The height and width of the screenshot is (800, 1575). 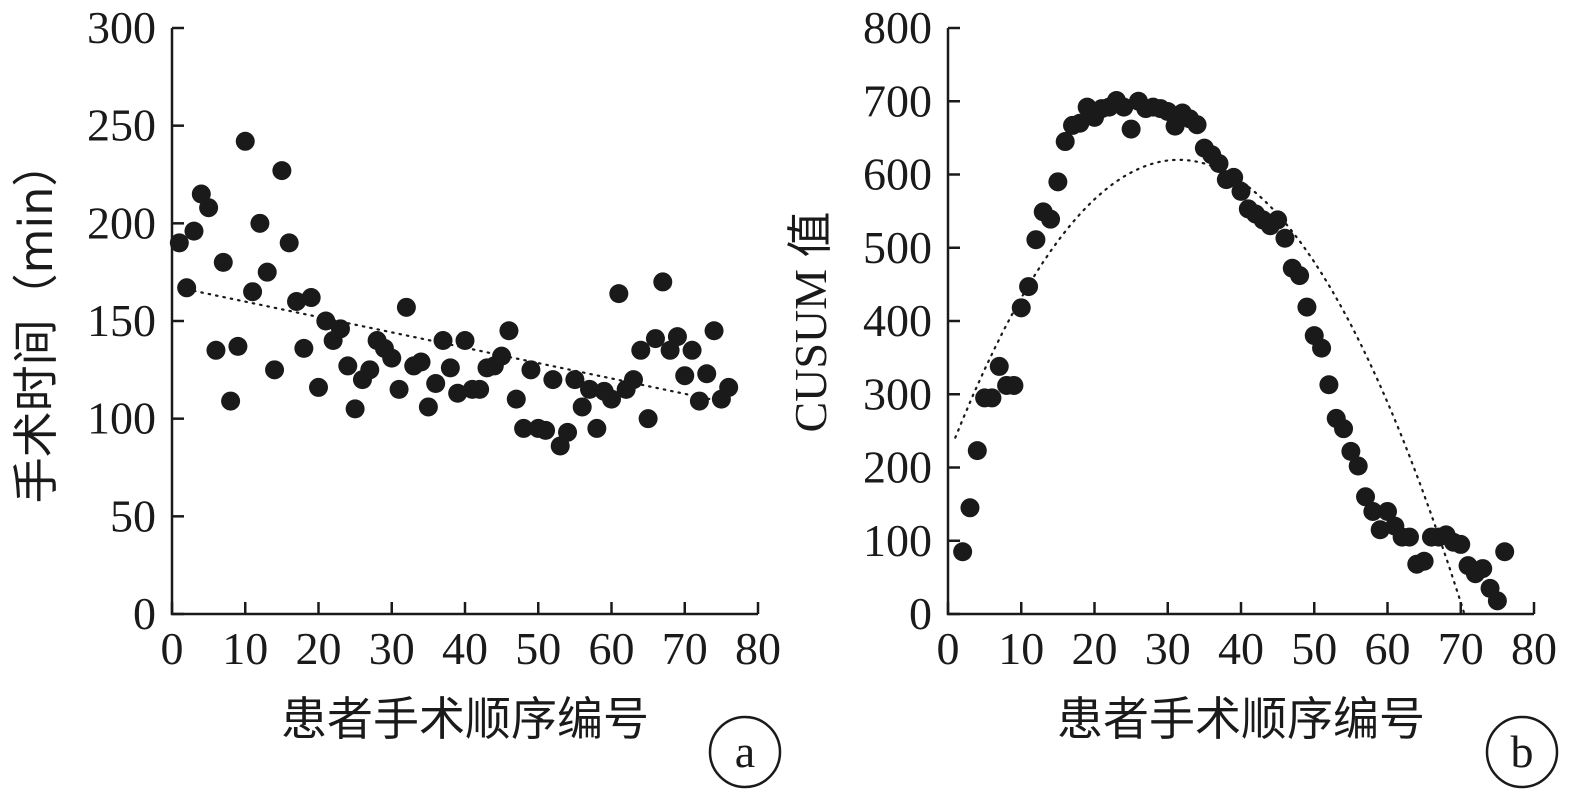 What do you see at coordinates (745, 751) in the screenshot?
I see `panel-a-tag-label: a` at bounding box center [745, 751].